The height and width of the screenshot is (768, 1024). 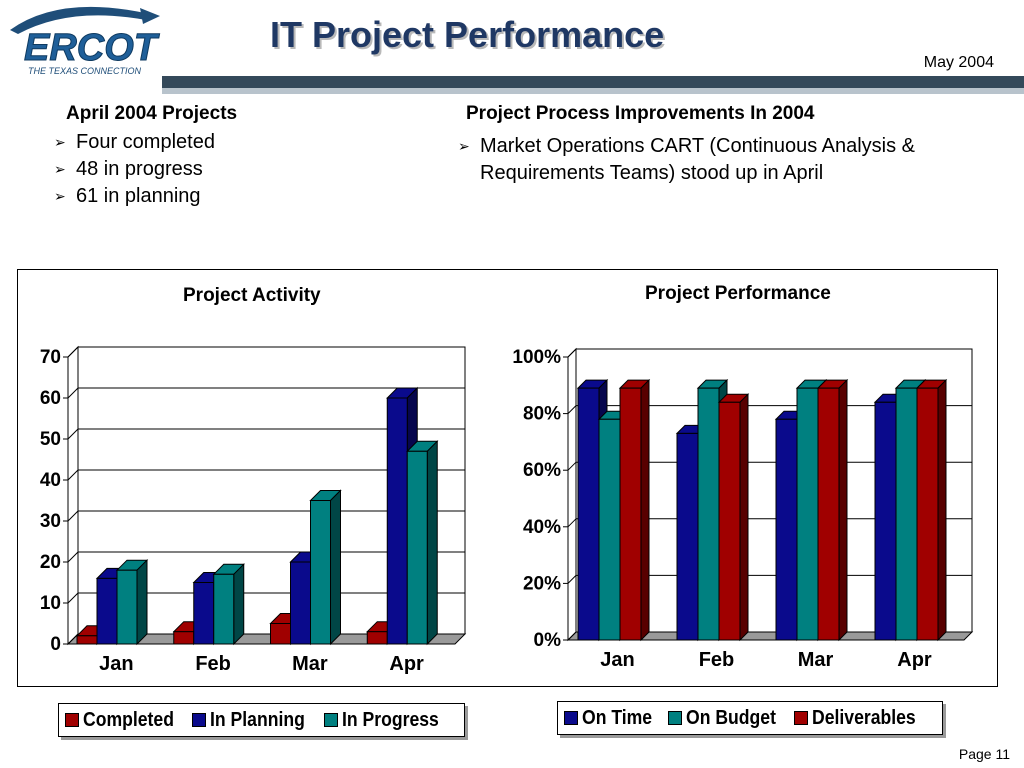 What do you see at coordinates (73, 495) in the screenshot?
I see `activity-side-wall` at bounding box center [73, 495].